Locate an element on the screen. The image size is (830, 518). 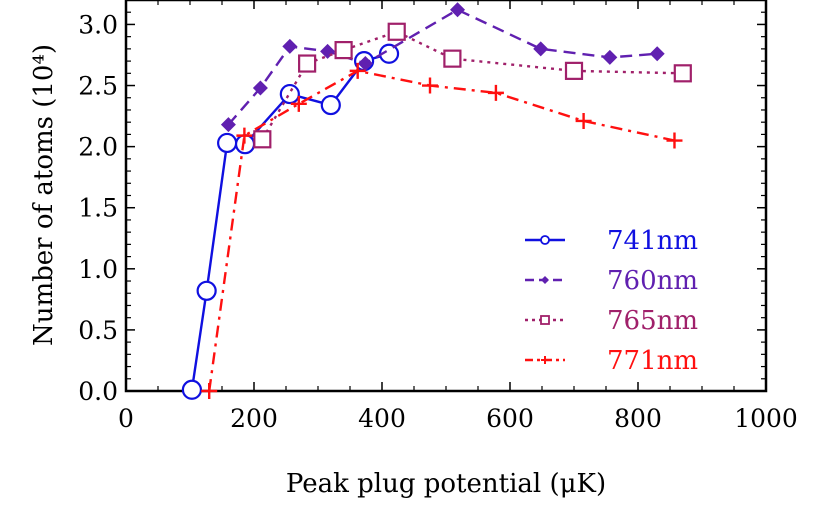
x-tick-label: 800 is located at coordinates (638, 418).